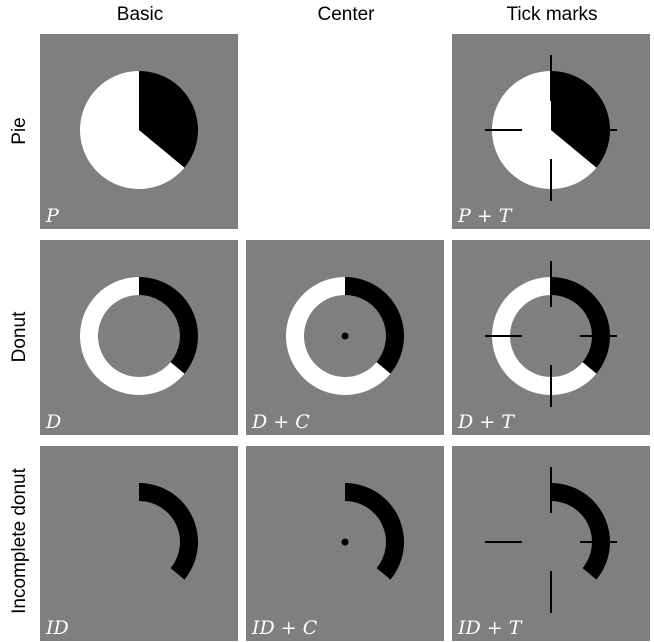  What do you see at coordinates (57, 628) in the screenshot?
I see `panel-label: ID` at bounding box center [57, 628].